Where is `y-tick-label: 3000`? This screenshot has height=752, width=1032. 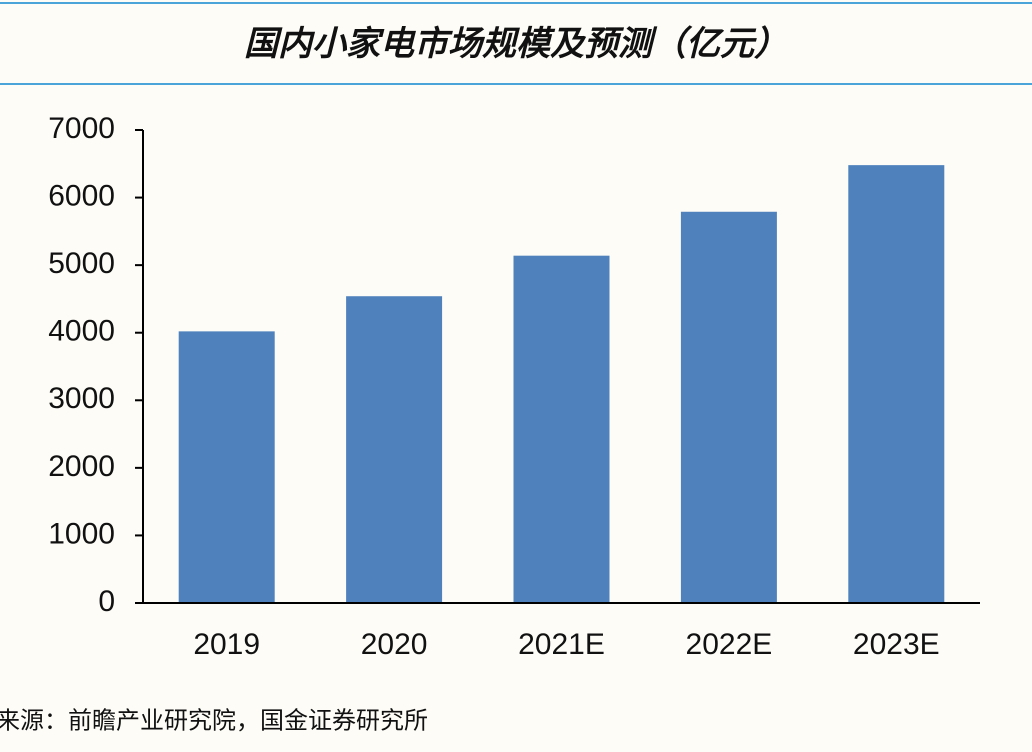 y-tick-label: 3000 is located at coordinates (81, 398).